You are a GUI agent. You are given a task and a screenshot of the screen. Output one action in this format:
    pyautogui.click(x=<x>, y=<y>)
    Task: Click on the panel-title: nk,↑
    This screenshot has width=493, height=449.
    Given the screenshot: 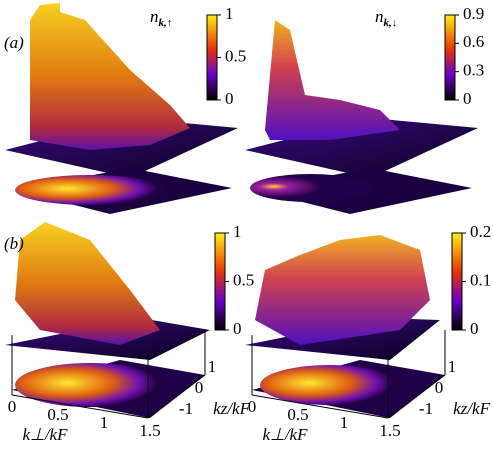 What is the action you would take?
    pyautogui.click(x=161, y=18)
    